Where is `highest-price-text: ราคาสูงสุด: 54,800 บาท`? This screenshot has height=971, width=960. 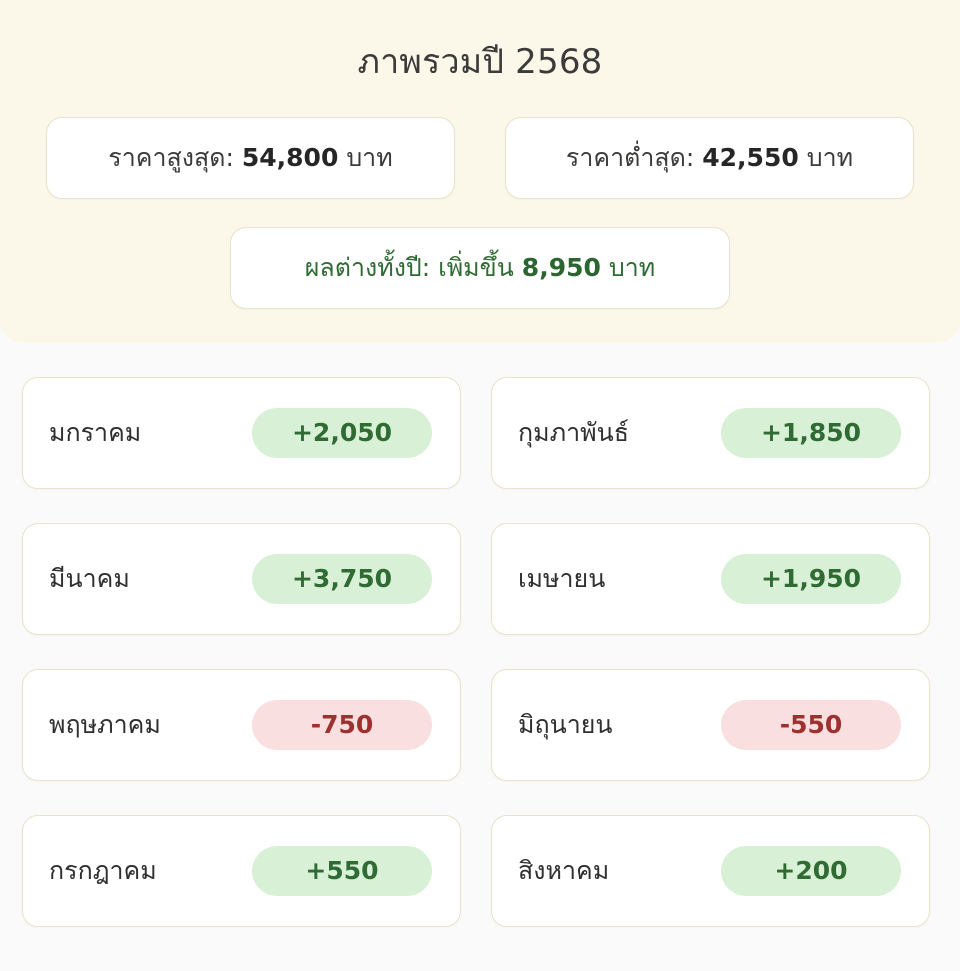 highest-price-text: ราคาสูงสุด: 54,800 บาท is located at coordinates (250, 158).